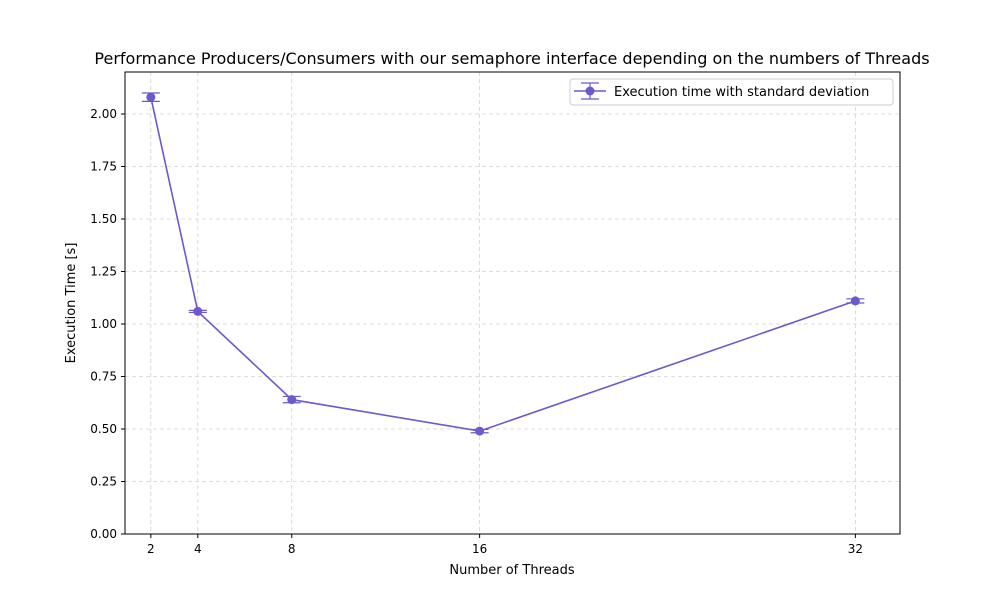 This screenshot has height=600, width=1000. Describe the element at coordinates (103, 429) in the screenshot. I see `y-tick-label: 0.50` at that location.